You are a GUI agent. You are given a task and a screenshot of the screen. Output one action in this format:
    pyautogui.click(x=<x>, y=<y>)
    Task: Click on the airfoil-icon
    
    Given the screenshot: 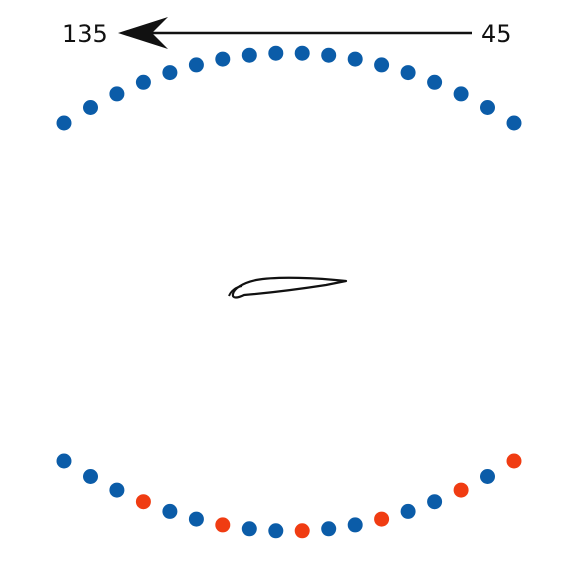 What is the action you would take?
    pyautogui.click(x=288, y=287)
    